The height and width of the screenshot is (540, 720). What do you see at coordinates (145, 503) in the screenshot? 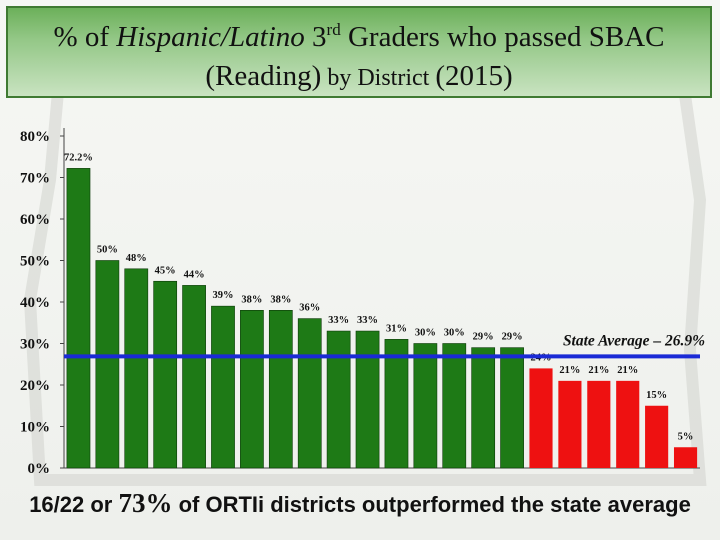
I see `footer-percent: 73%` at bounding box center [145, 503].